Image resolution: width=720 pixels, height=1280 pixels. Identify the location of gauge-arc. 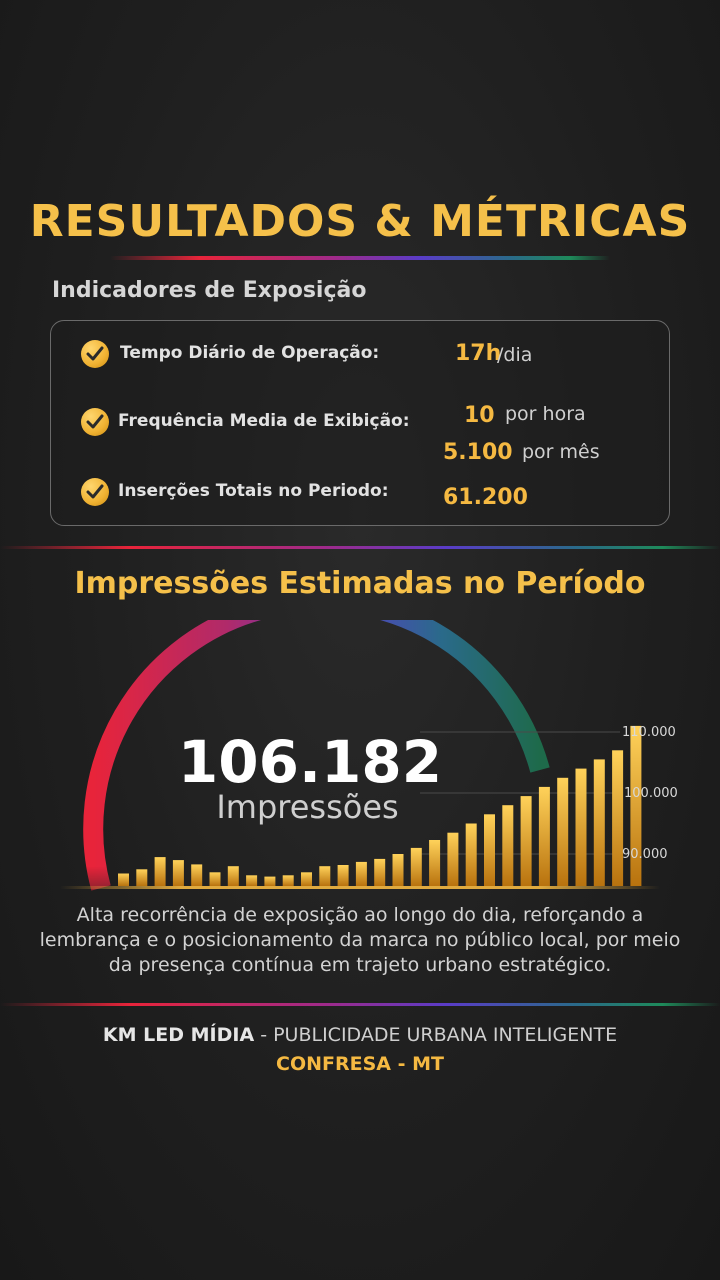
(316, 755).